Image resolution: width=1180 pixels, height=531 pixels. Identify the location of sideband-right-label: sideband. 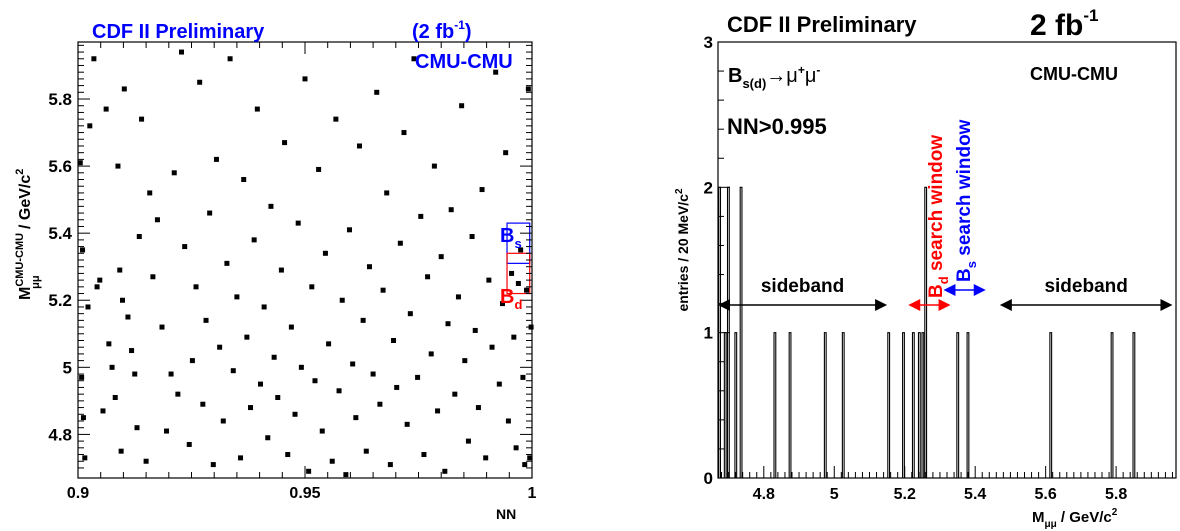
(1085, 286).